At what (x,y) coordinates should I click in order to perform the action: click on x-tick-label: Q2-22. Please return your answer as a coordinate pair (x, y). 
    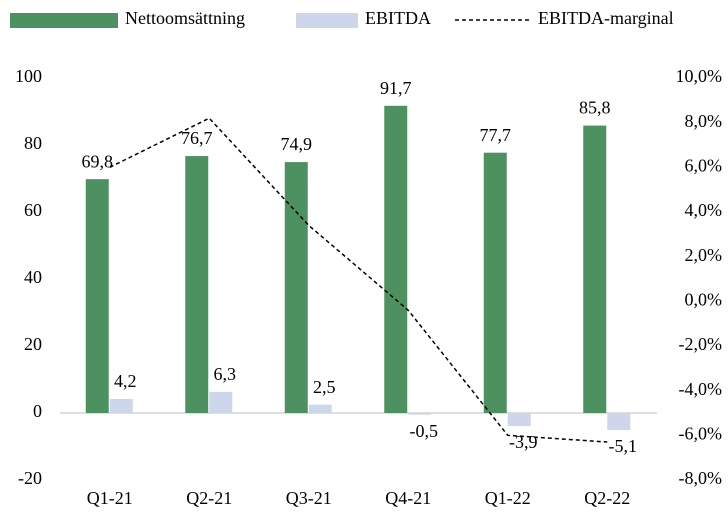
    Looking at the image, I should click on (607, 498).